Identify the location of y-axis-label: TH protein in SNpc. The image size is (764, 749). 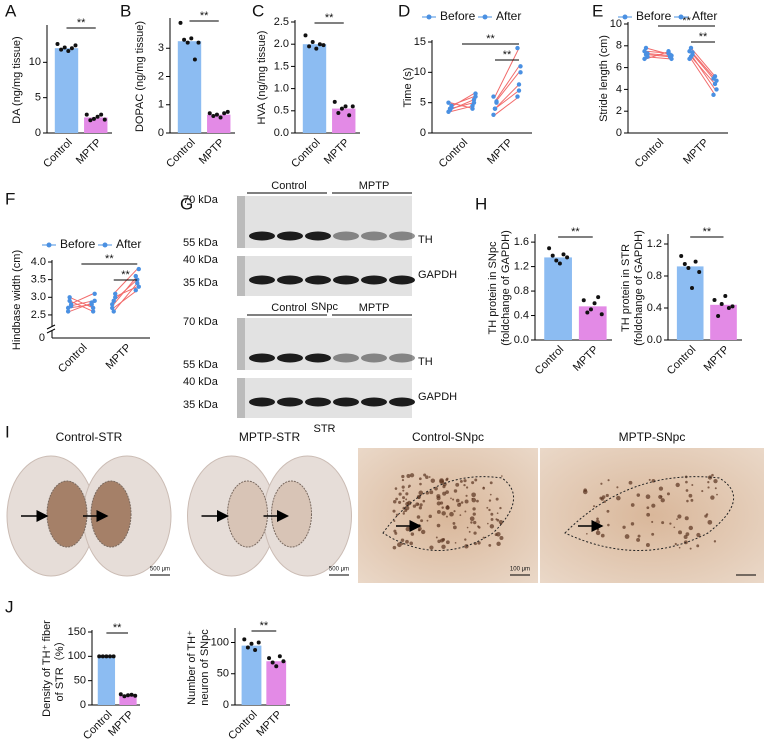
(493, 287).